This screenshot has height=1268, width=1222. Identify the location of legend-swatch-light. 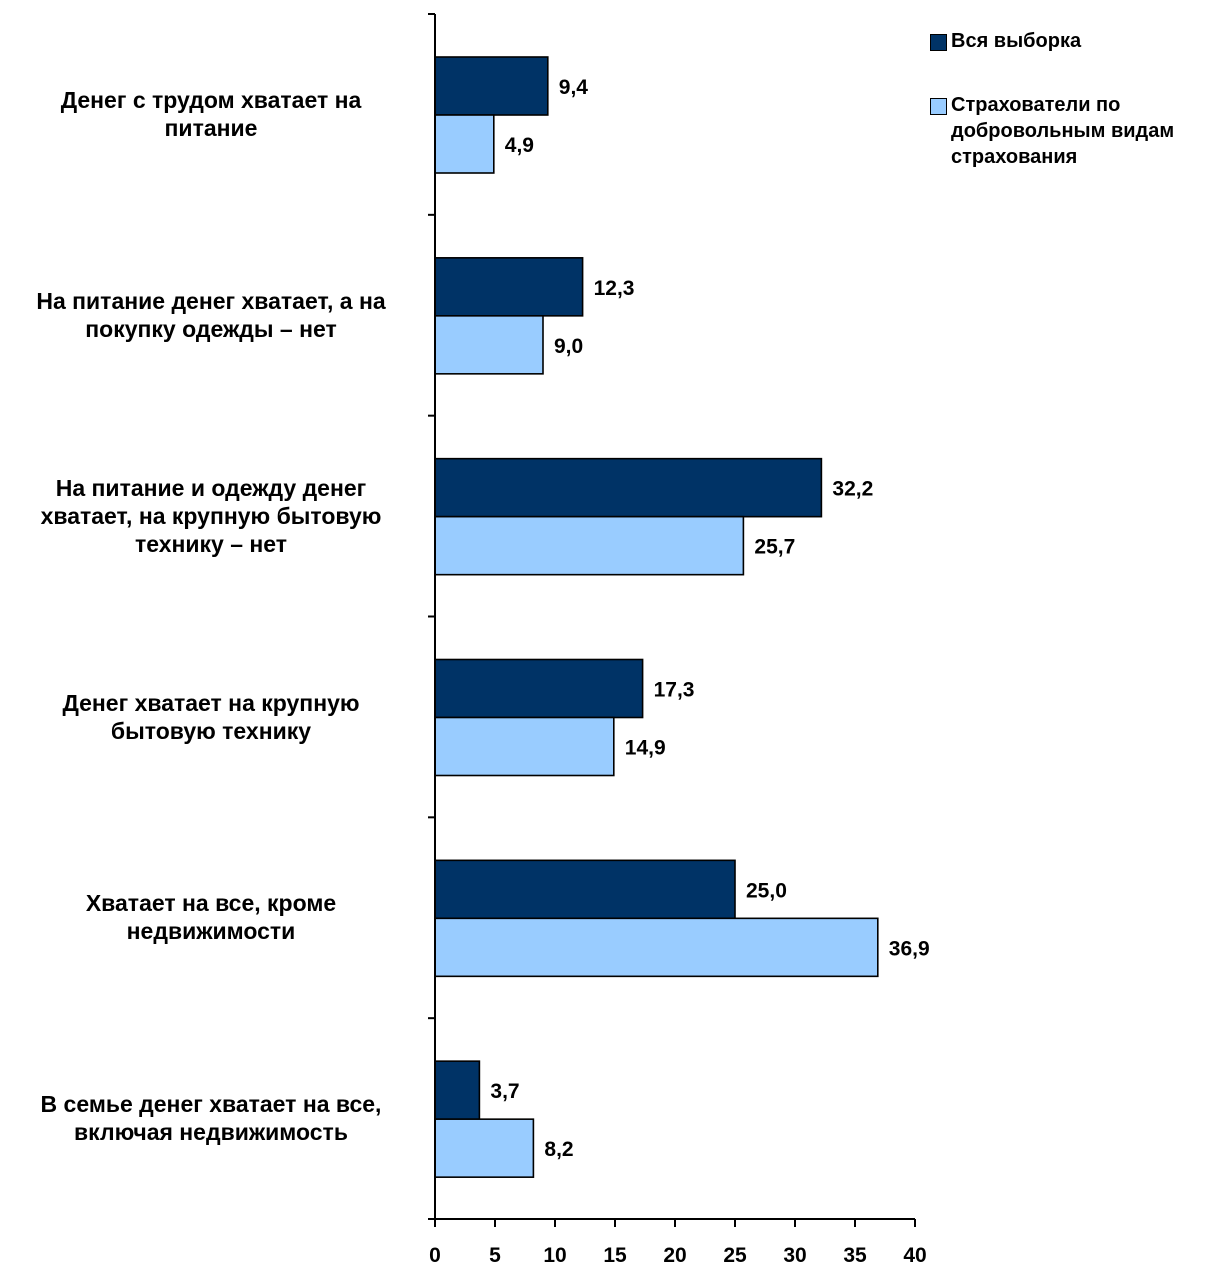
(938, 106).